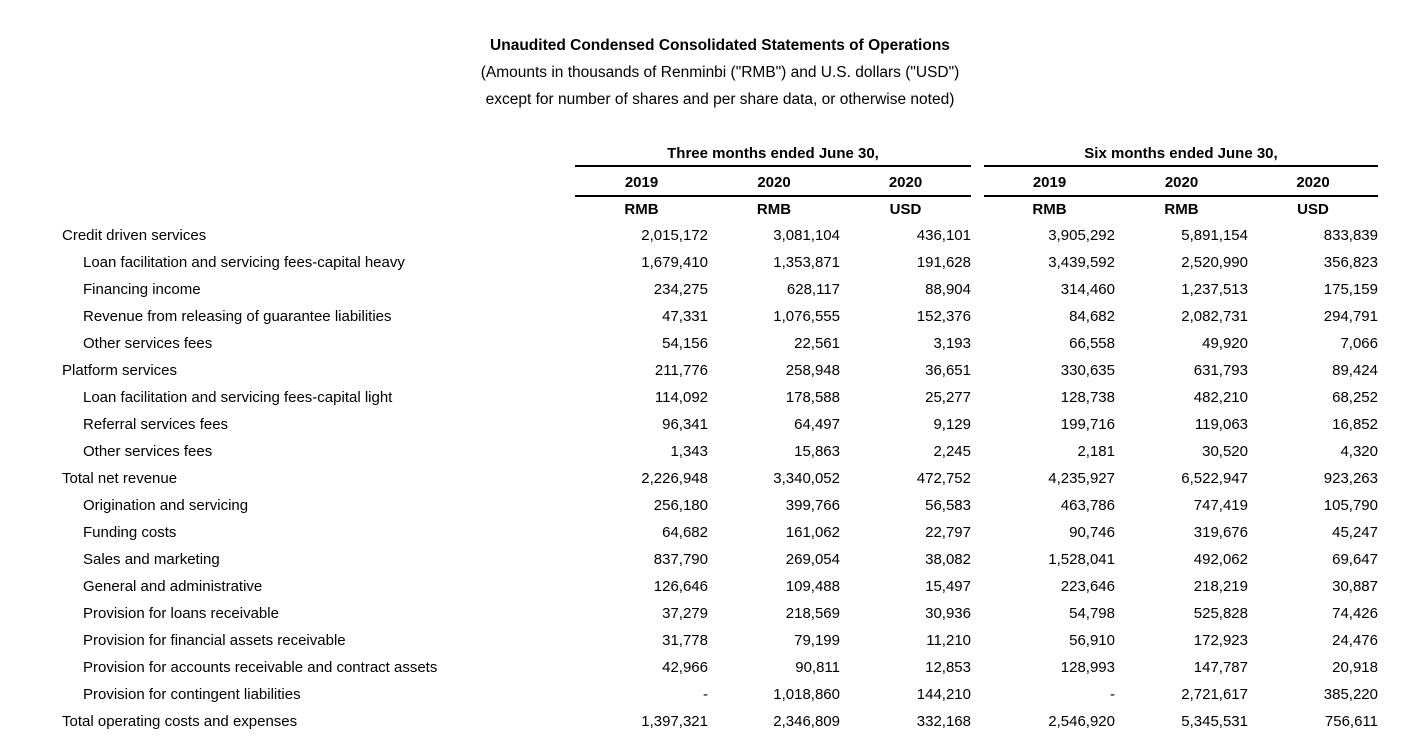 The height and width of the screenshot is (738, 1406). Describe the element at coordinates (680, 586) in the screenshot. I see `value-cell: 126,646` at that location.